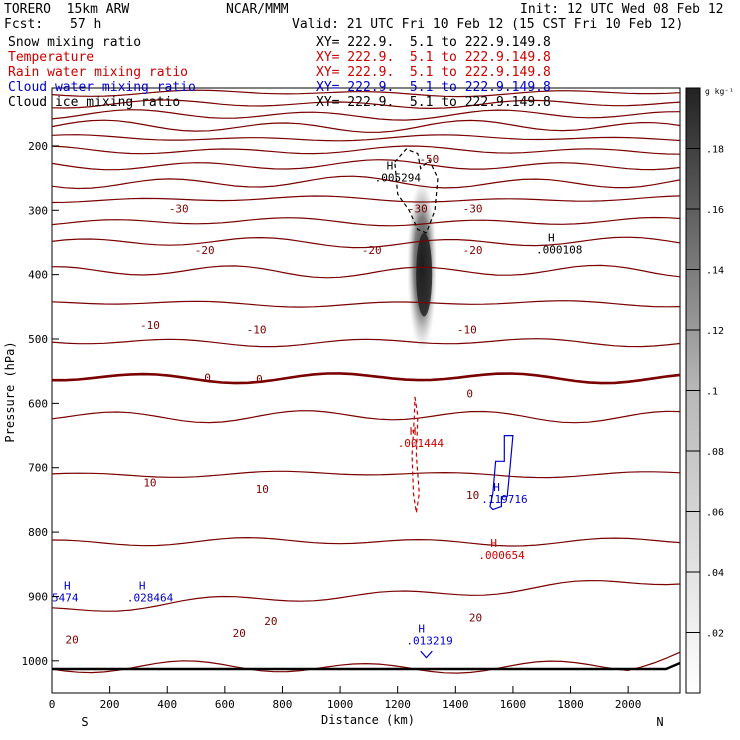 The image size is (740, 740). Describe the element at coordinates (225, 704) in the screenshot. I see `x-tick-label: 600` at that location.